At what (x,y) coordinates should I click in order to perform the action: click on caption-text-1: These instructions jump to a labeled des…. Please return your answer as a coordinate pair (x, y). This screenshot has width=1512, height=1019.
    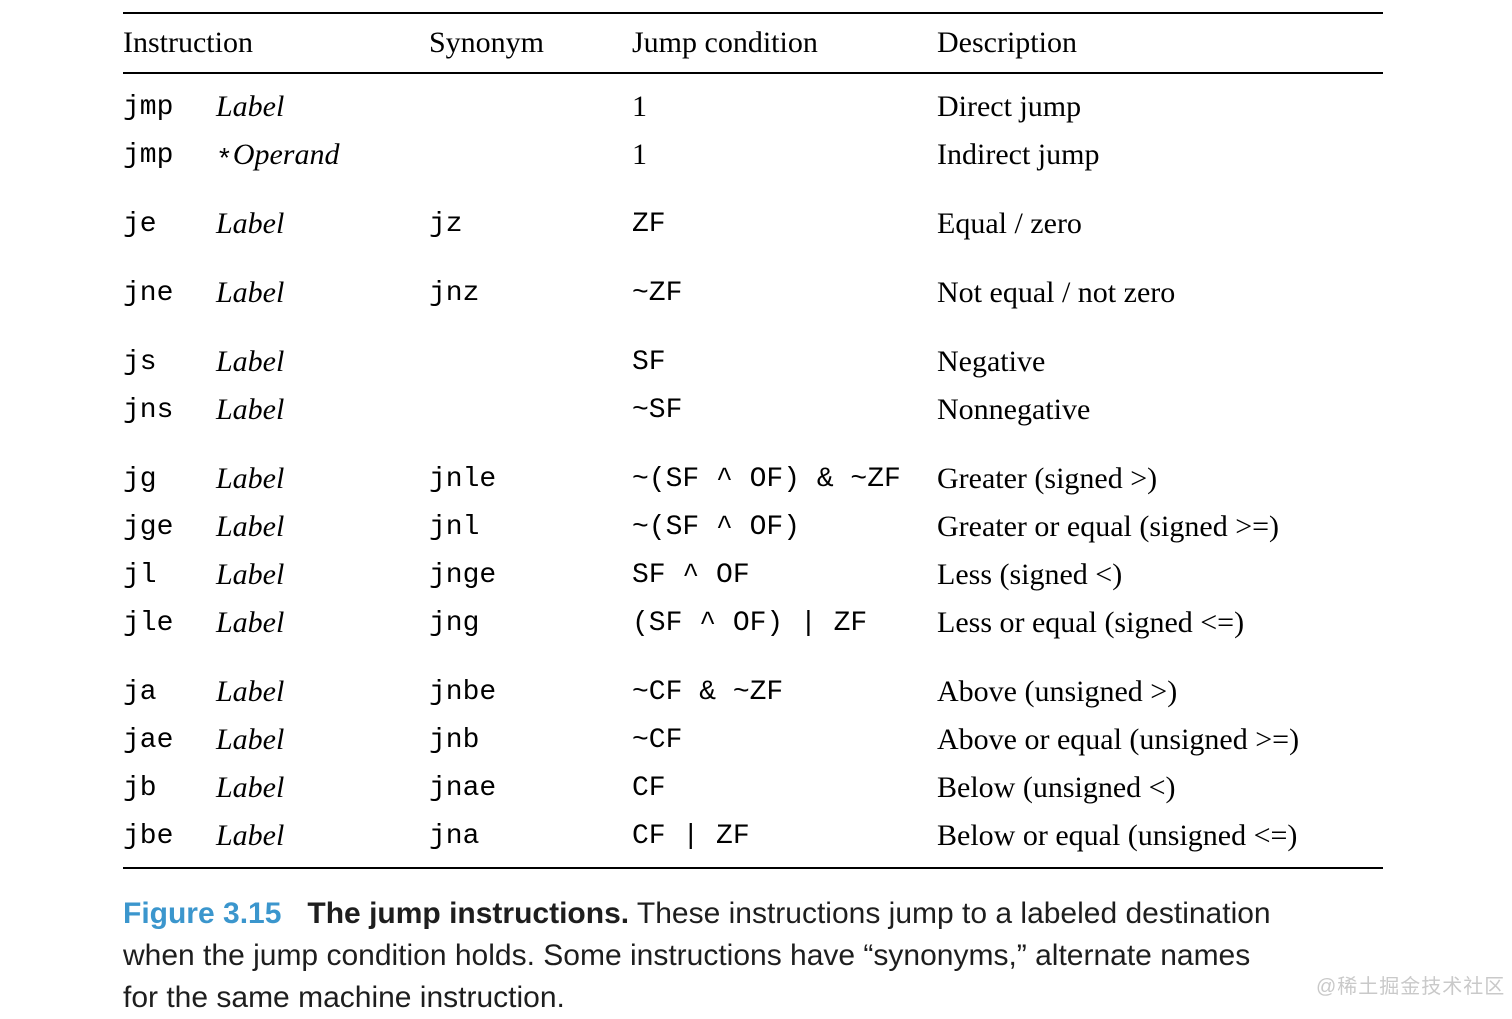
    Looking at the image, I should click on (953, 913).